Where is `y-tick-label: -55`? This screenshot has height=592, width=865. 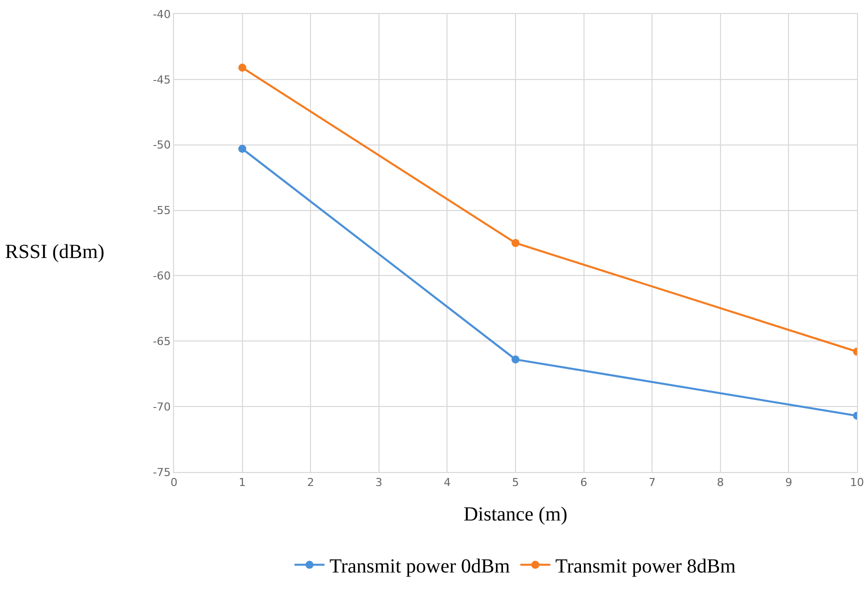
y-tick-label: -55 is located at coordinates (161, 211).